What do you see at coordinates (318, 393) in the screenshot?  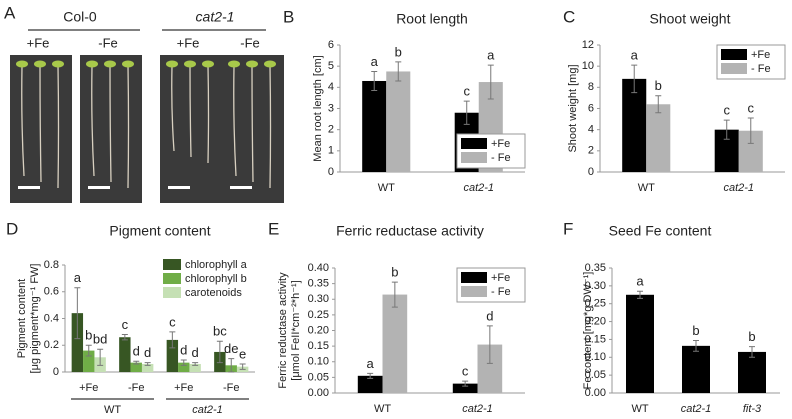 I see `y-tick-label: 0.00` at bounding box center [318, 393].